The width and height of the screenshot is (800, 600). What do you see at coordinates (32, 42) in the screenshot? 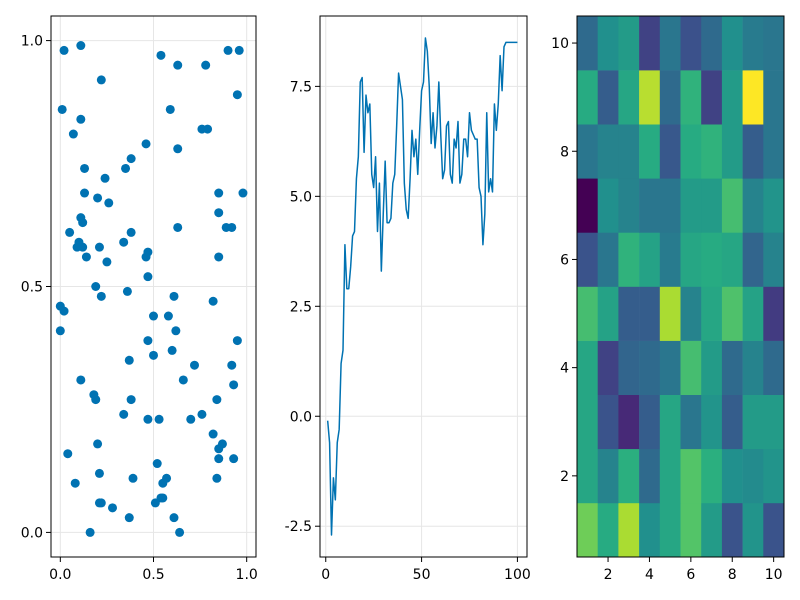
I see `y-tick-label: 1.0` at bounding box center [32, 42].